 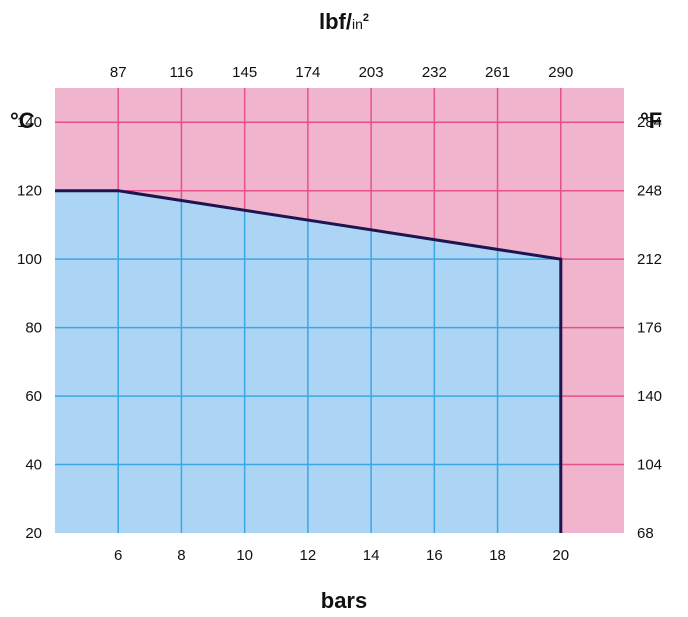 What do you see at coordinates (649, 396) in the screenshot?
I see `right-tick-label: 140` at bounding box center [649, 396].